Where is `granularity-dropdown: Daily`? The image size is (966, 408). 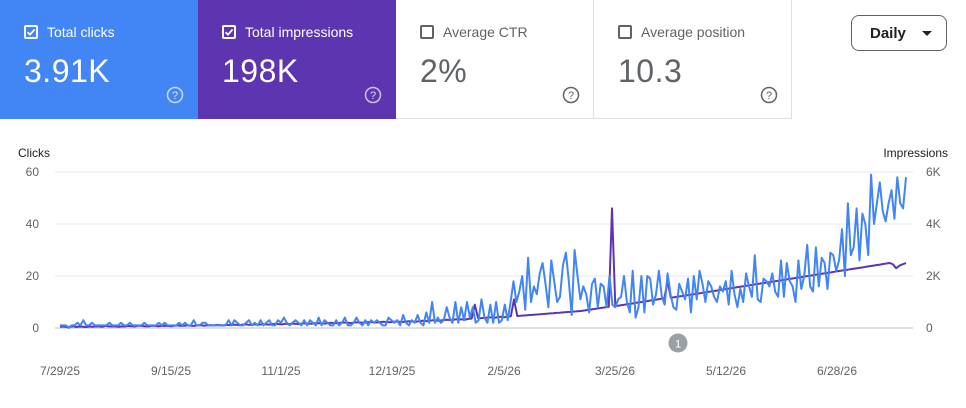
granularity-dropdown: Daily is located at coordinates (899, 33).